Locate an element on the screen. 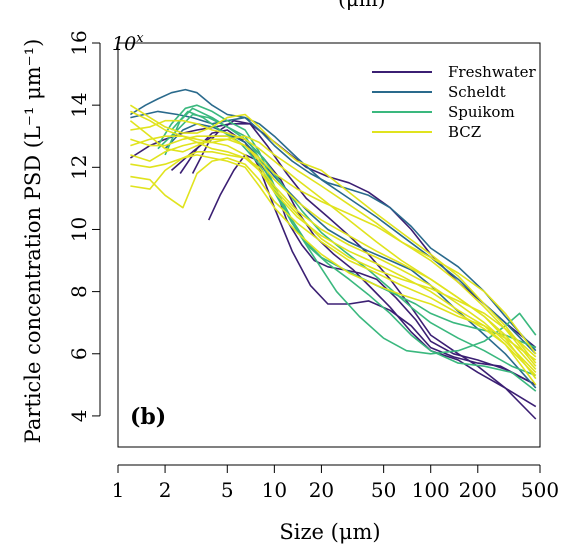 Image resolution: width=567 pixels, height=551 pixels. x-tick-label: 500 is located at coordinates (540, 490).